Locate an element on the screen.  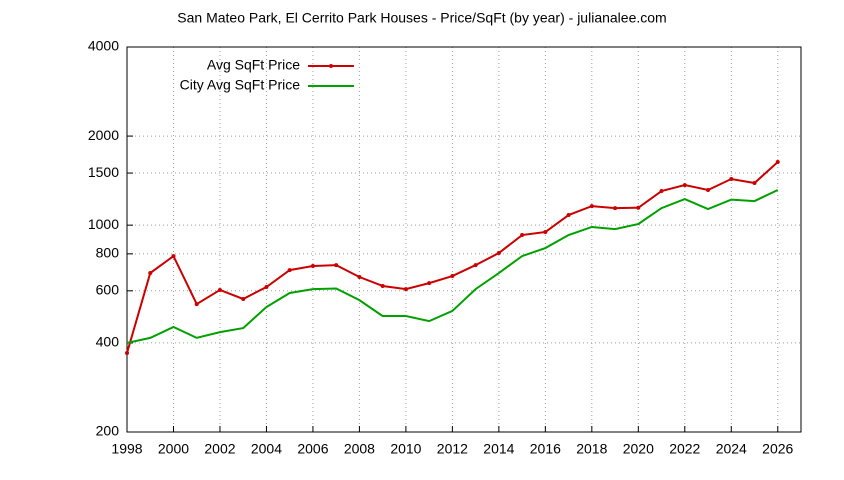
x-tick-label: 2002 is located at coordinates (219, 449).